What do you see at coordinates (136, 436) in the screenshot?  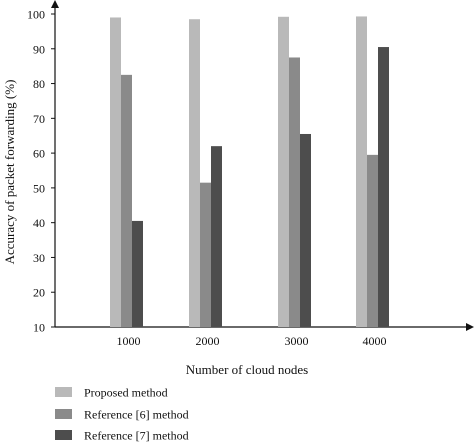 I see `legend-label: Reference [7] method` at bounding box center [136, 436].